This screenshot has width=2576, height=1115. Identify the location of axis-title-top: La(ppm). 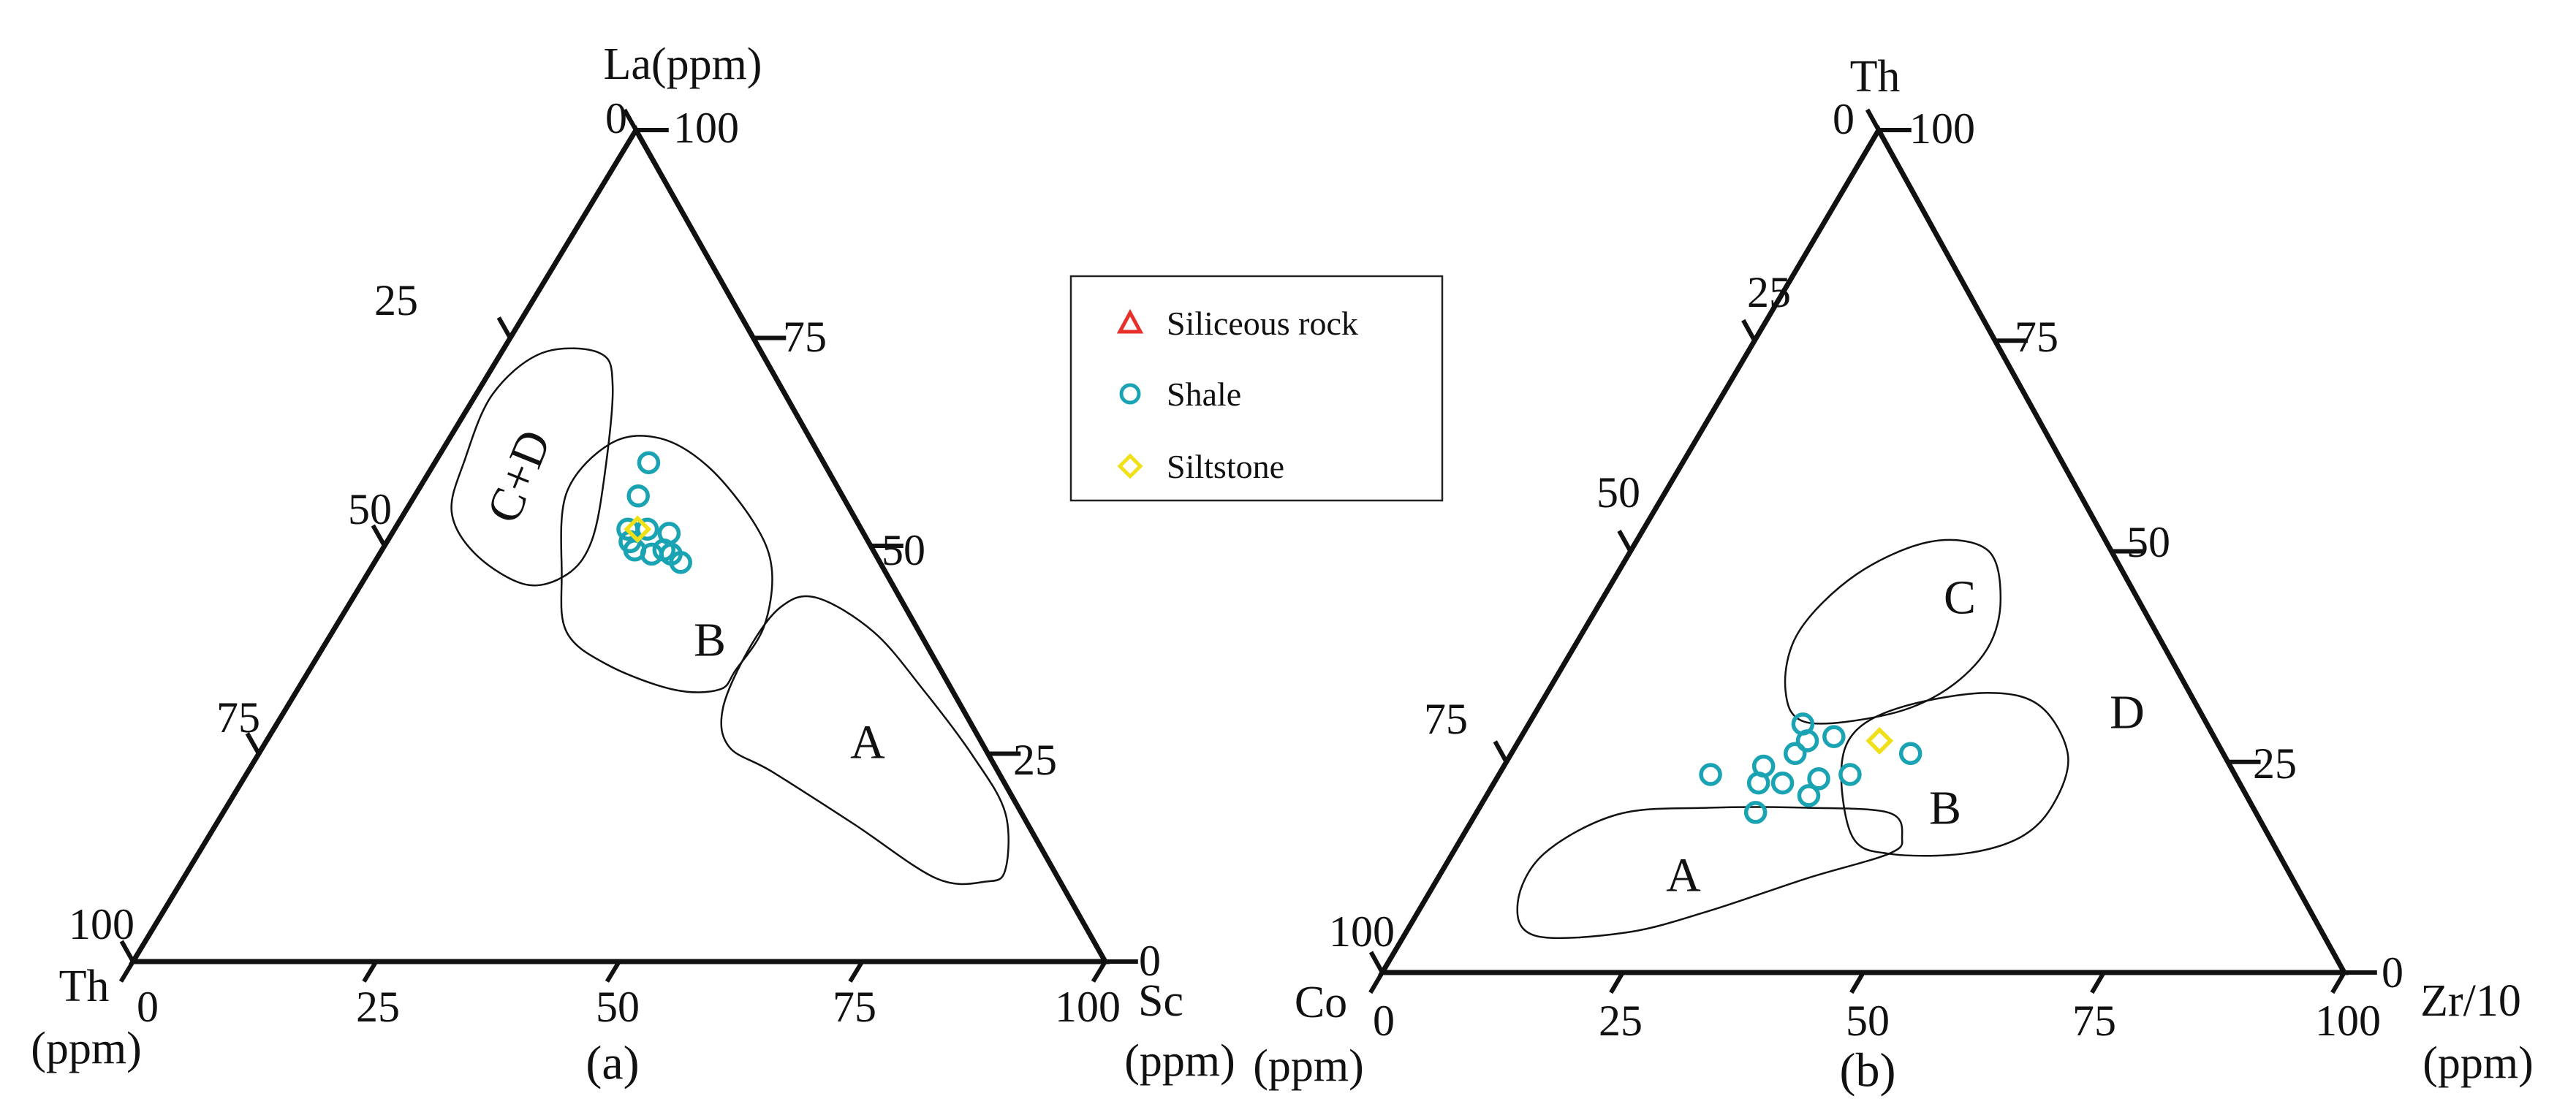
(683, 64).